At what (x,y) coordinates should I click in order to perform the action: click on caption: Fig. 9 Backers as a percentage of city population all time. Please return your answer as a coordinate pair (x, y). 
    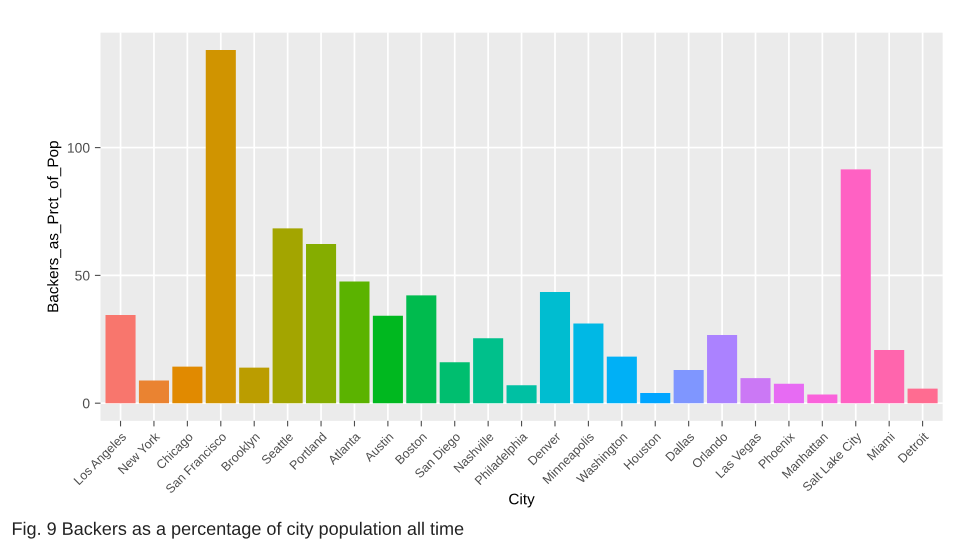
    Looking at the image, I should click on (238, 530).